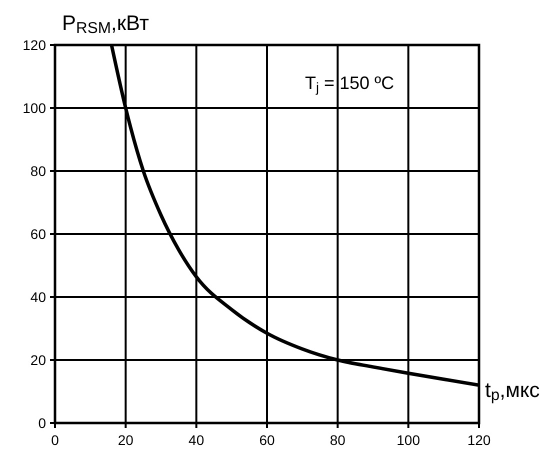 Image resolution: width=556 pixels, height=459 pixels. What do you see at coordinates (349, 84) in the screenshot?
I see `annotation: T$_{j}$ = 150 ºC` at bounding box center [349, 84].